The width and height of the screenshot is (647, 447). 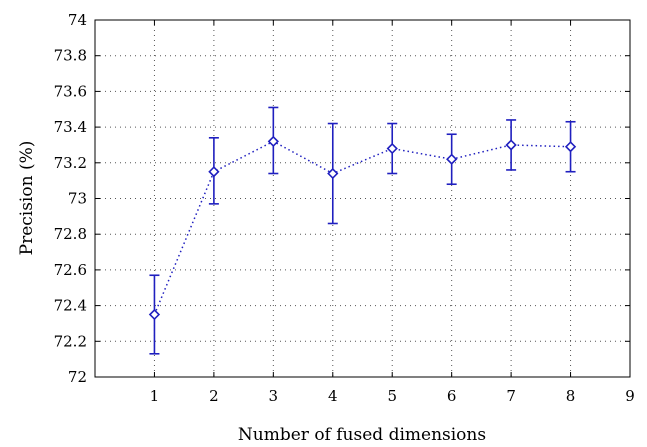 What do you see at coordinates (70, 91) in the screenshot?
I see `y-tick-label: 73.6` at bounding box center [70, 91].